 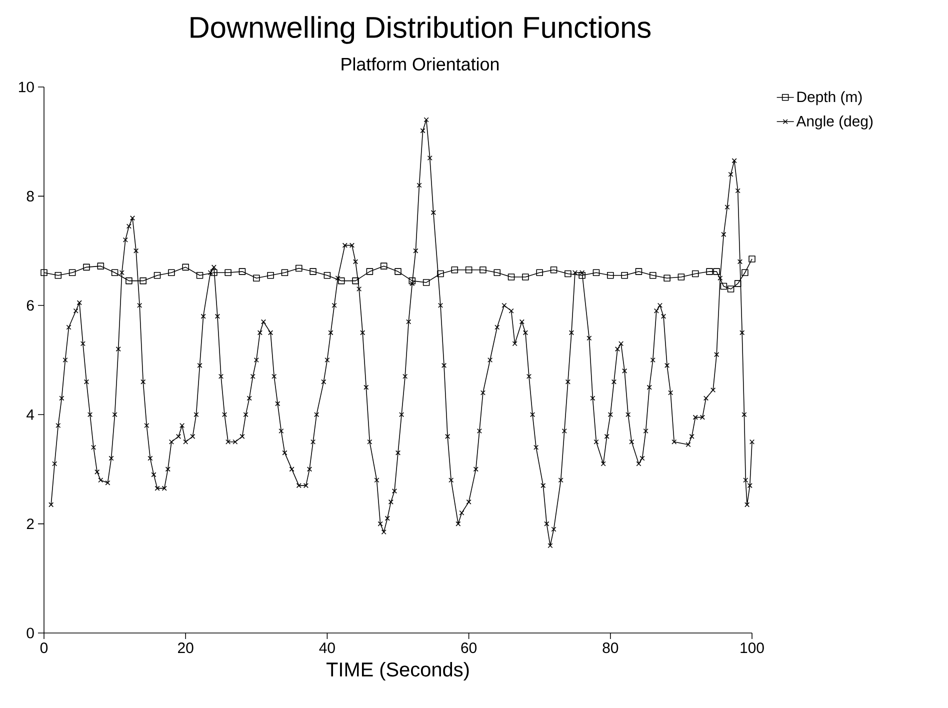 What do you see at coordinates (397, 671) in the screenshot?
I see `x-axis-title: TIME (Seconds)` at bounding box center [397, 671].